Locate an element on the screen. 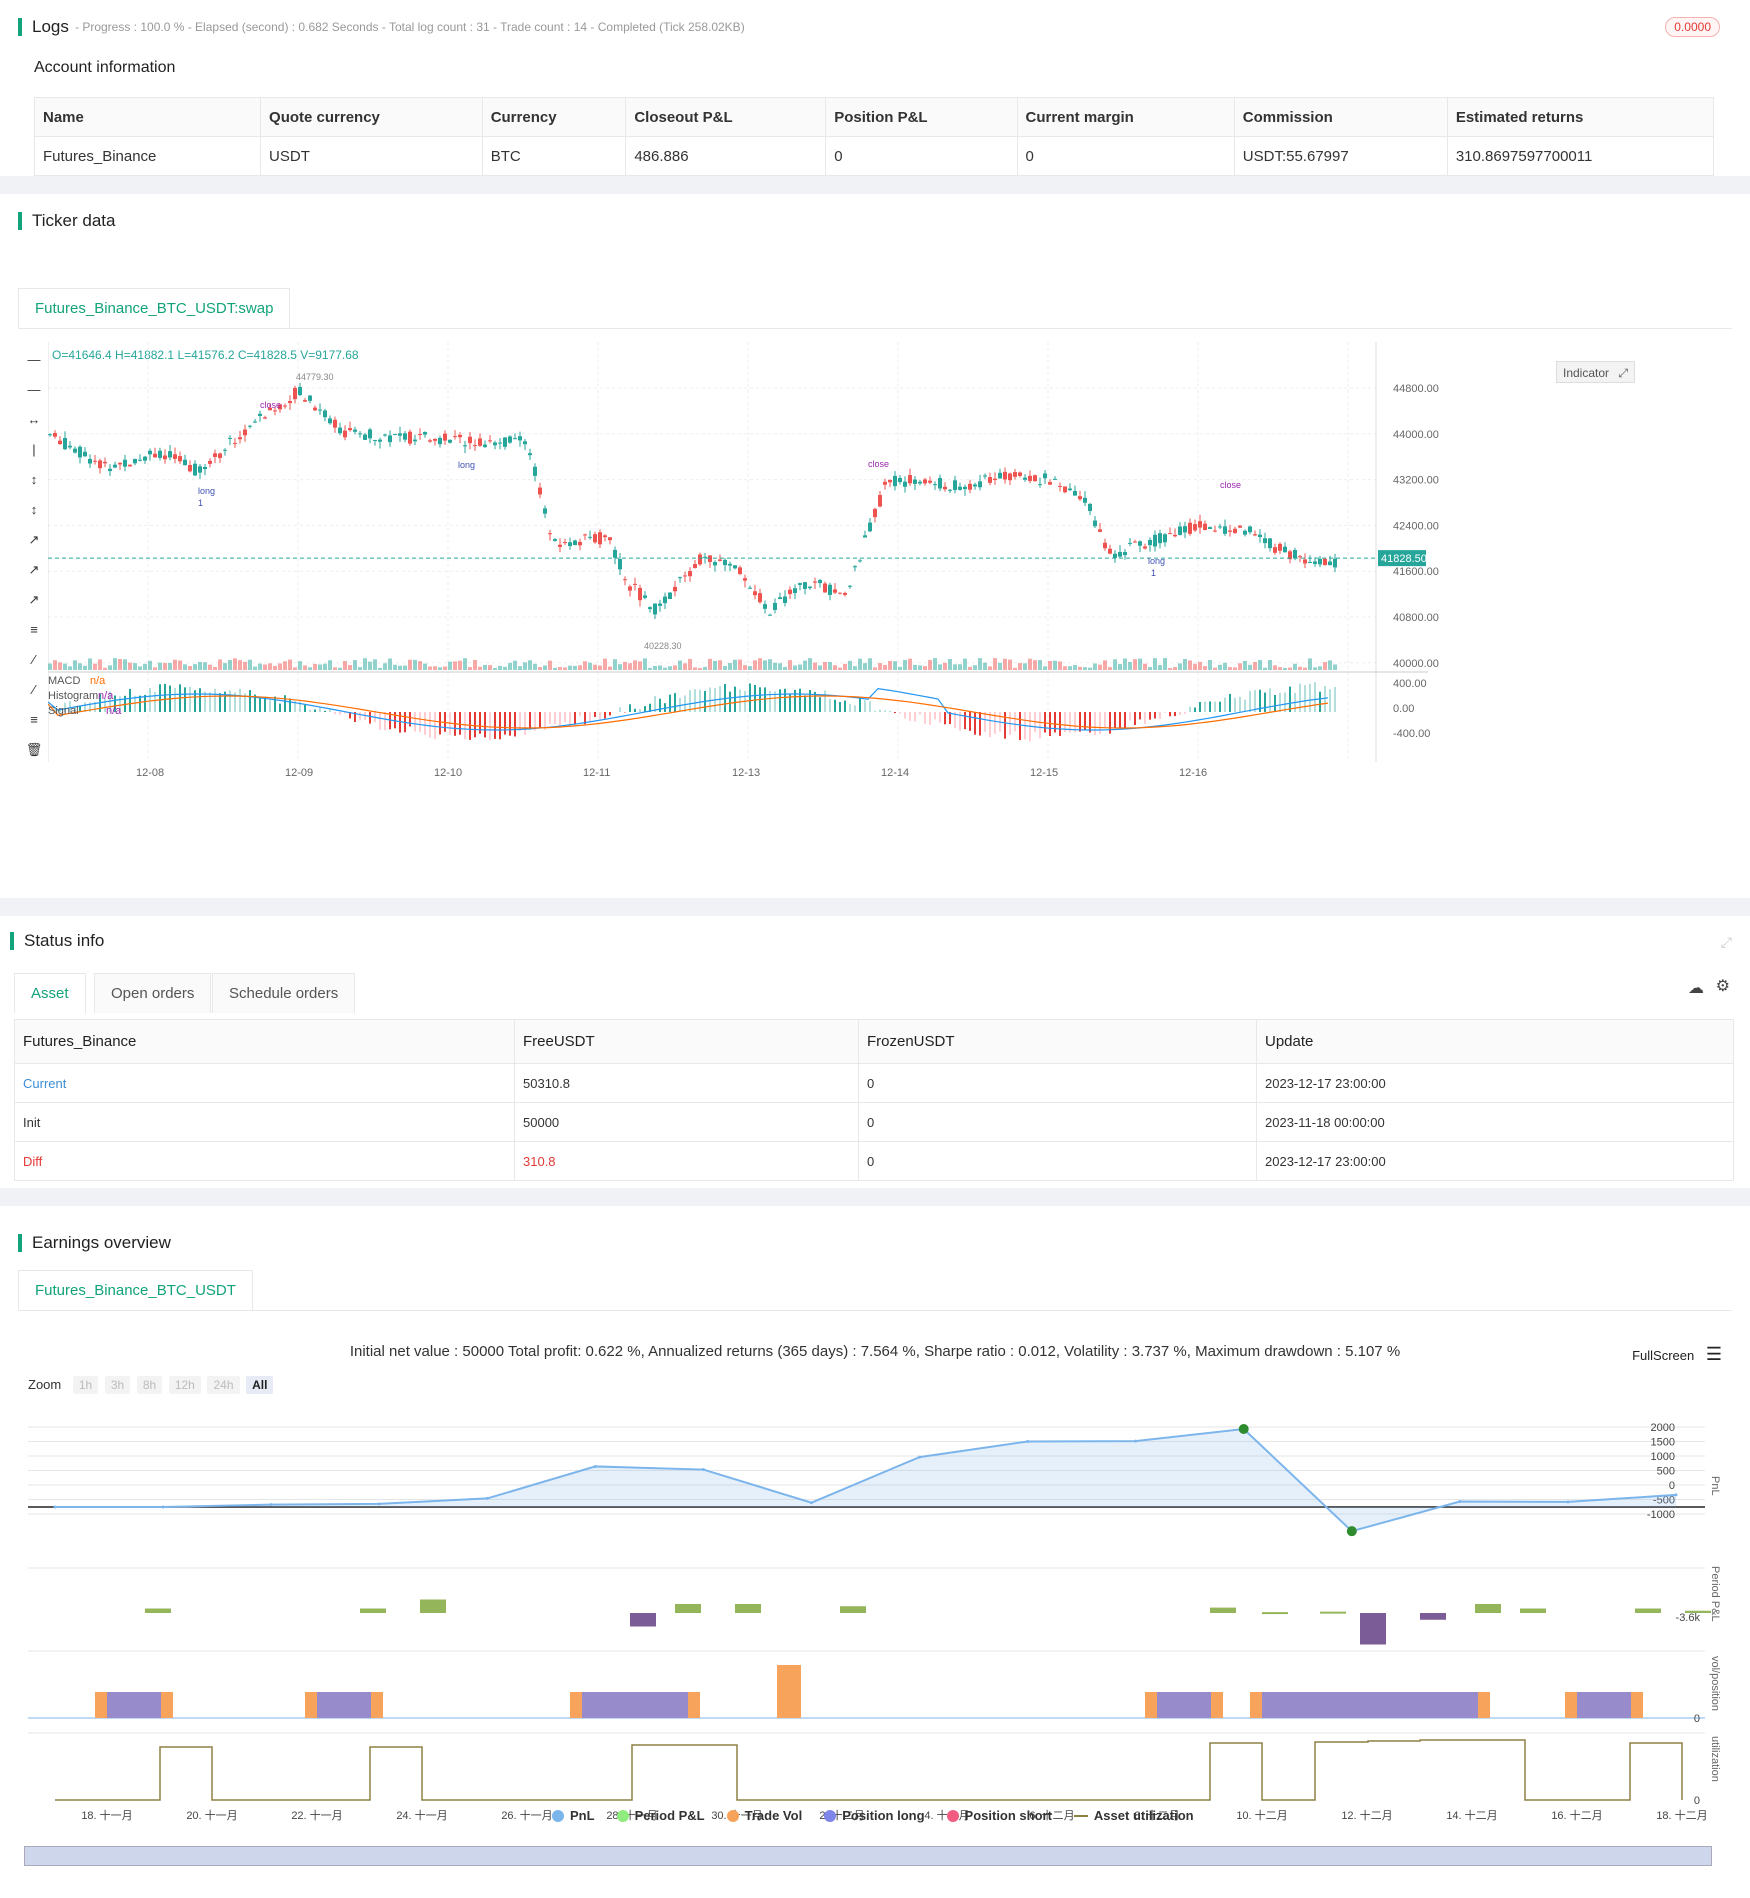  col-header: Closeout P&L is located at coordinates (726, 117).